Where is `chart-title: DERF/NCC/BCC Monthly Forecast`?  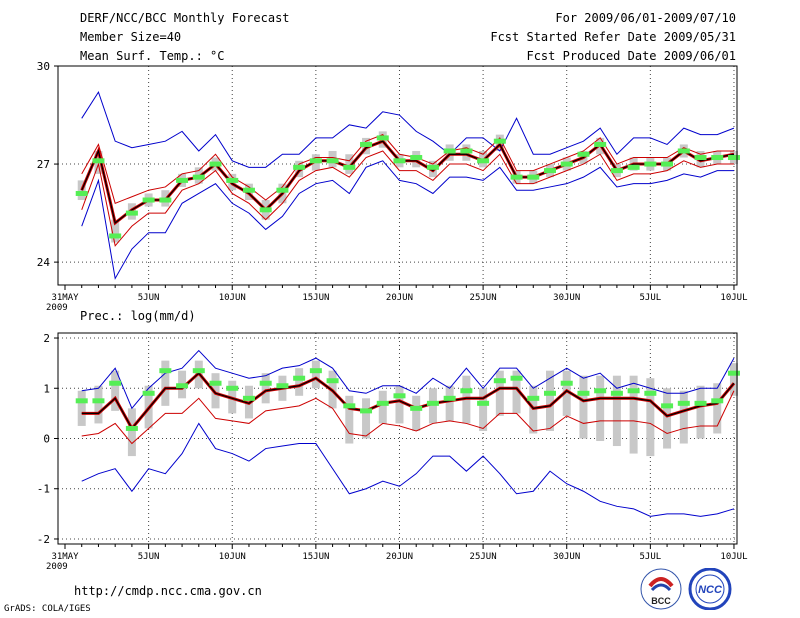
chart-title: DERF/NCC/BCC Monthly Forecast is located at coordinates (185, 18).